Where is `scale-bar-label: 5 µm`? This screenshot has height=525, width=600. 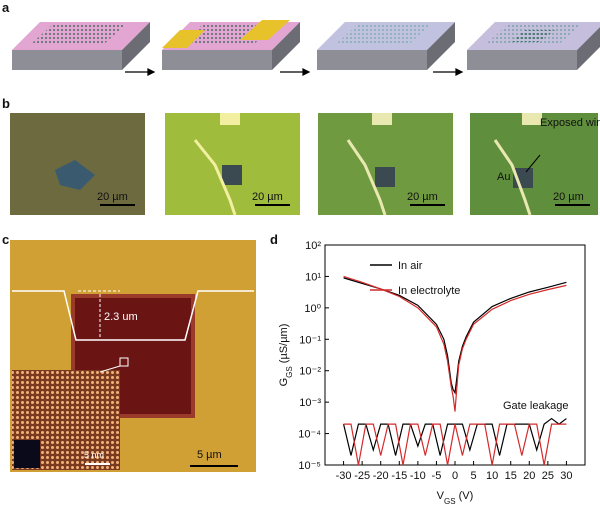 scale-bar-label: 5 µm is located at coordinates (209, 455).